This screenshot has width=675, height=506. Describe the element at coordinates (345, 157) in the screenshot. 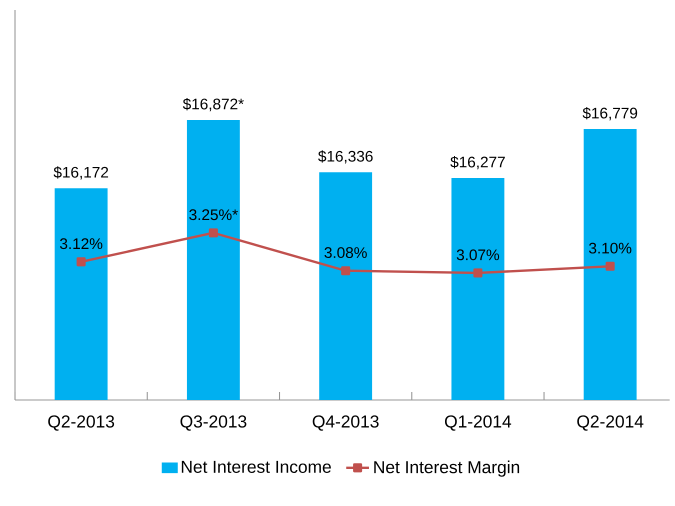

I see `data-label: $16,336` at that location.